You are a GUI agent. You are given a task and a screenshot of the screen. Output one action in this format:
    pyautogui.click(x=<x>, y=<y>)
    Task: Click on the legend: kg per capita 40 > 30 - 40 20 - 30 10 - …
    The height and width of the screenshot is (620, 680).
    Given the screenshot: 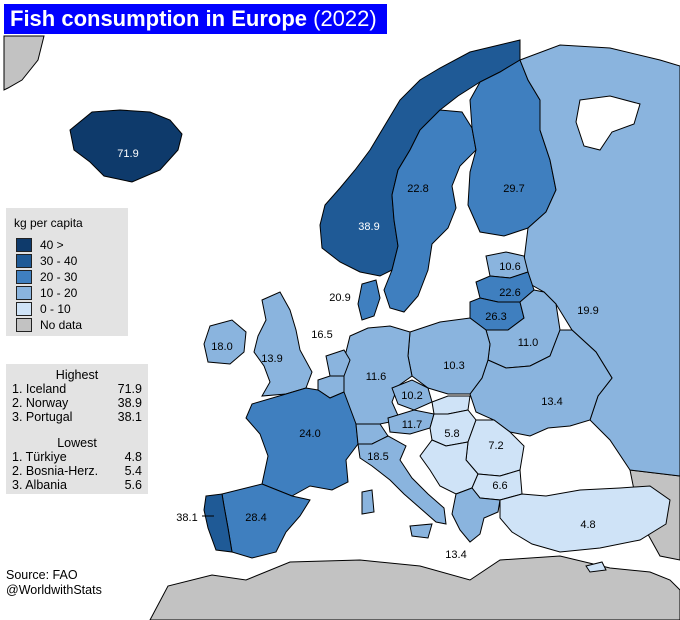 What is the action you would take?
    pyautogui.click(x=67, y=272)
    